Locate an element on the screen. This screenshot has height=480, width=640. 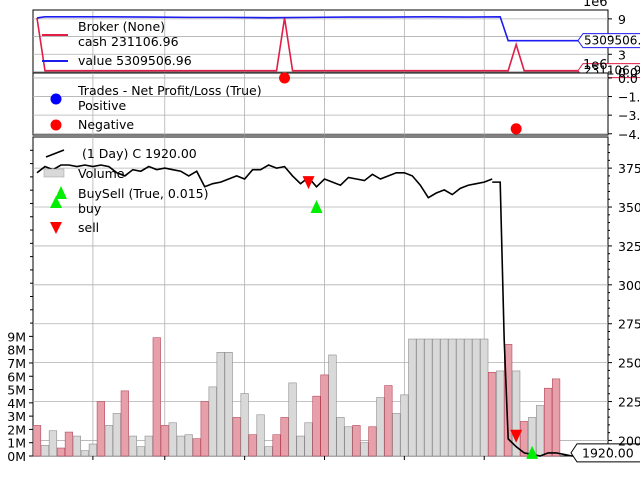
legend-negative-marker is located at coordinates (56, 125).